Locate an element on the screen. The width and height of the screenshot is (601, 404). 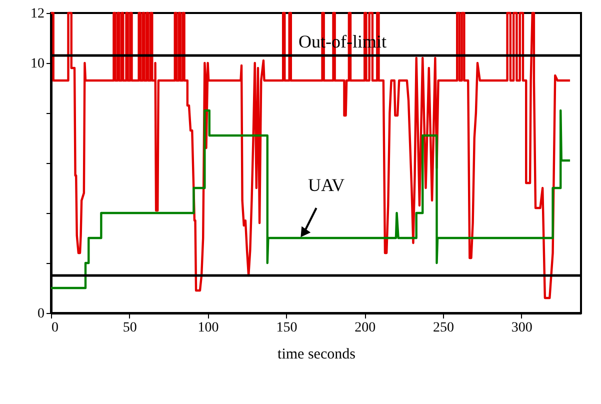
y-tick-label: 12 is located at coordinates (37, 14).